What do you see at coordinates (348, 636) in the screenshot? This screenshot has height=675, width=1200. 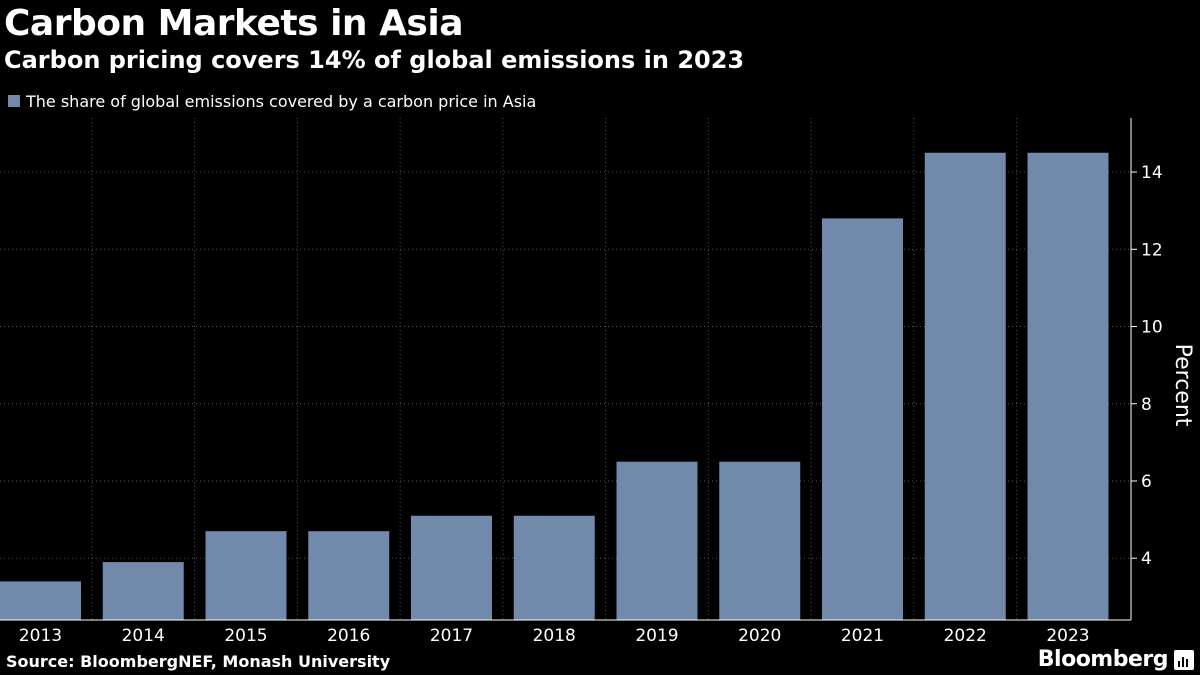 I see `x-tick-label: 2016` at bounding box center [348, 636].